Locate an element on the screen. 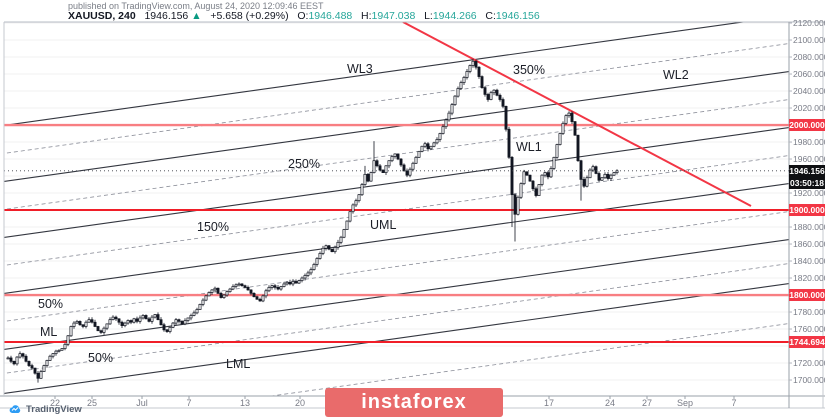 The image size is (825, 420). time-tick: 27 is located at coordinates (647, 403).